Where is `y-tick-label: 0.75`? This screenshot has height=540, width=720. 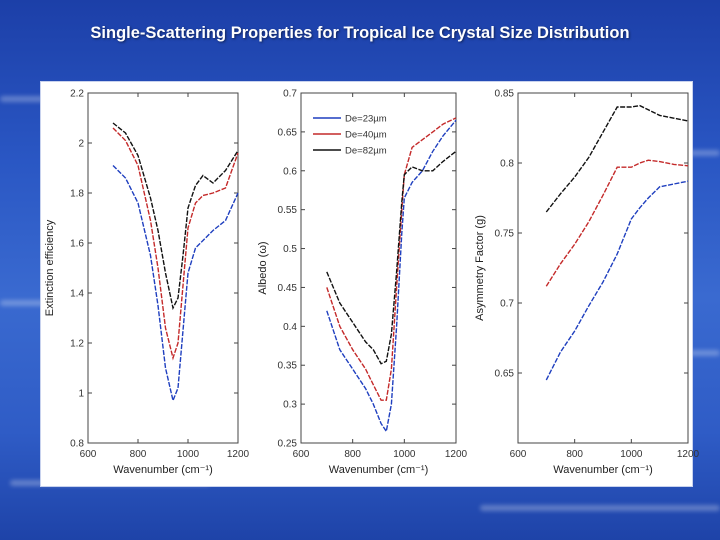 y-tick-label: 0.75 is located at coordinates (505, 234).